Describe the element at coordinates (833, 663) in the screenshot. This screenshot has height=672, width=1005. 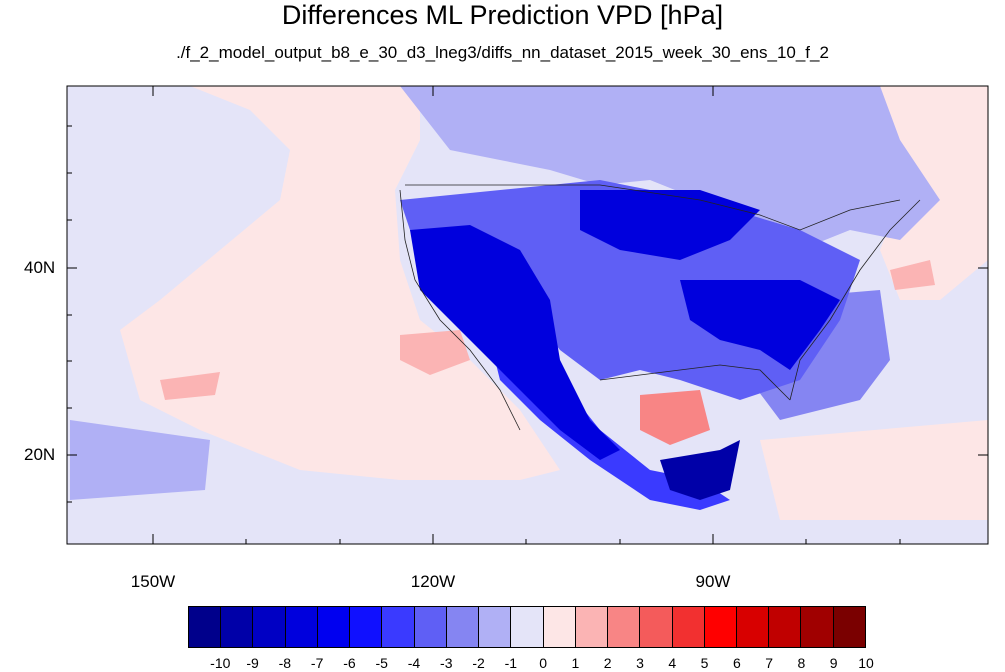
I see `colorbar-tick-label: 9` at that location.